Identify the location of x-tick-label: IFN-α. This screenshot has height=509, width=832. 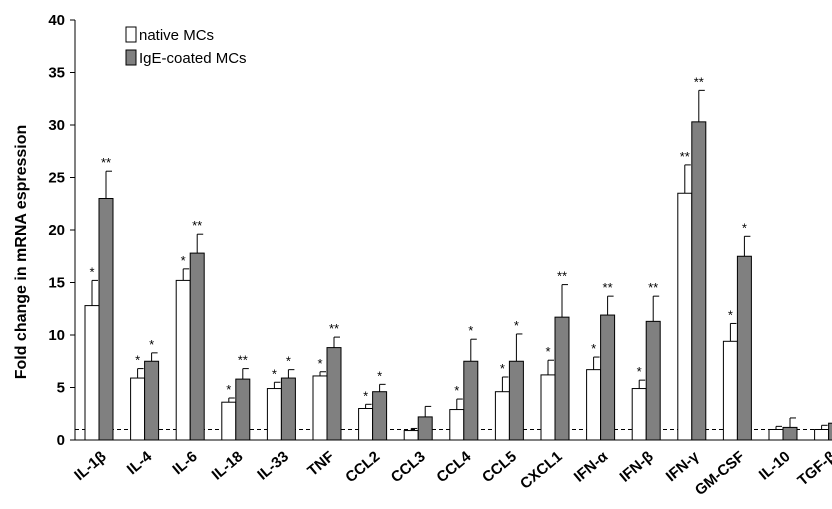
(591, 467).